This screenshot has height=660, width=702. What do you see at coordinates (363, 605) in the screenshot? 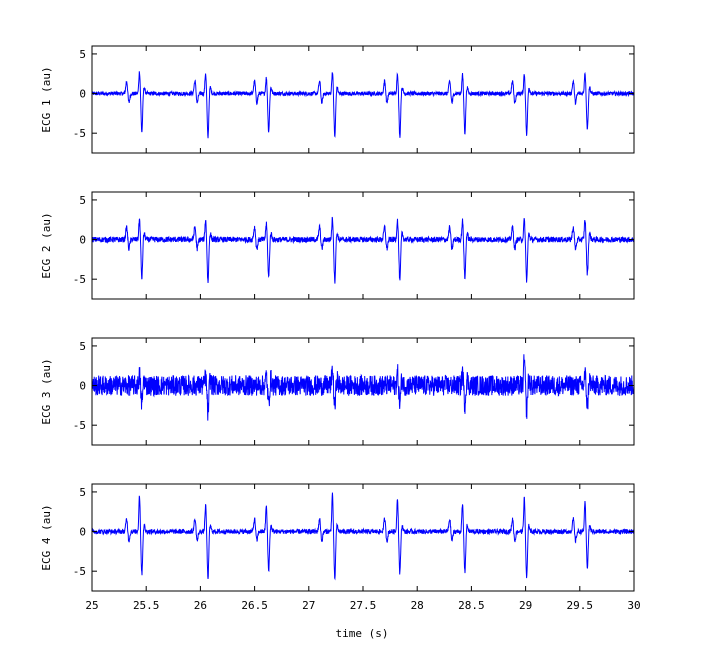
I see `x-tick-label: 27.5` at bounding box center [363, 605].